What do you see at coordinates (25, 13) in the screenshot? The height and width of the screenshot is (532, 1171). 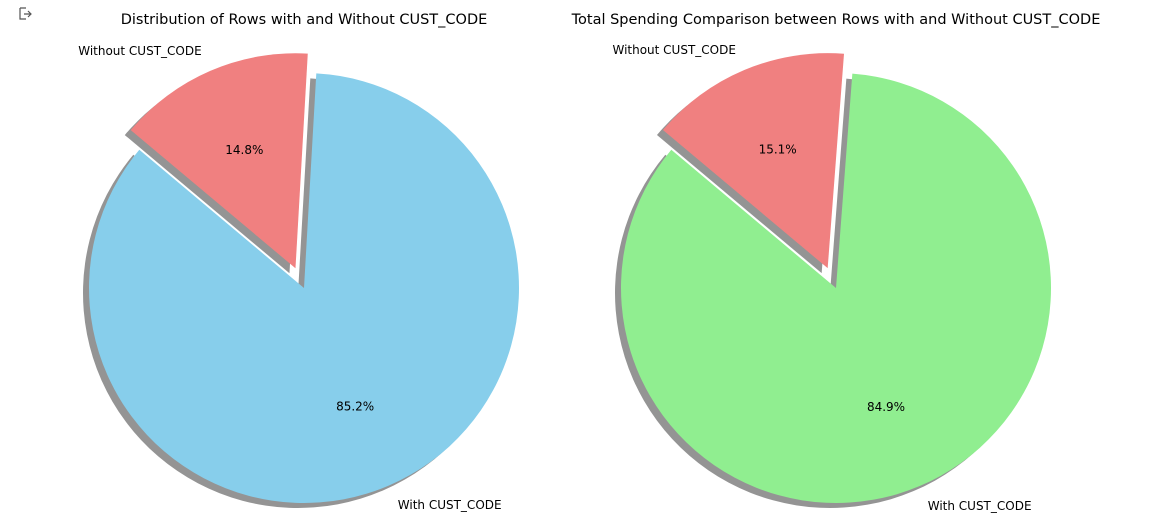 I see `output-arrow-icon` at bounding box center [25, 13].